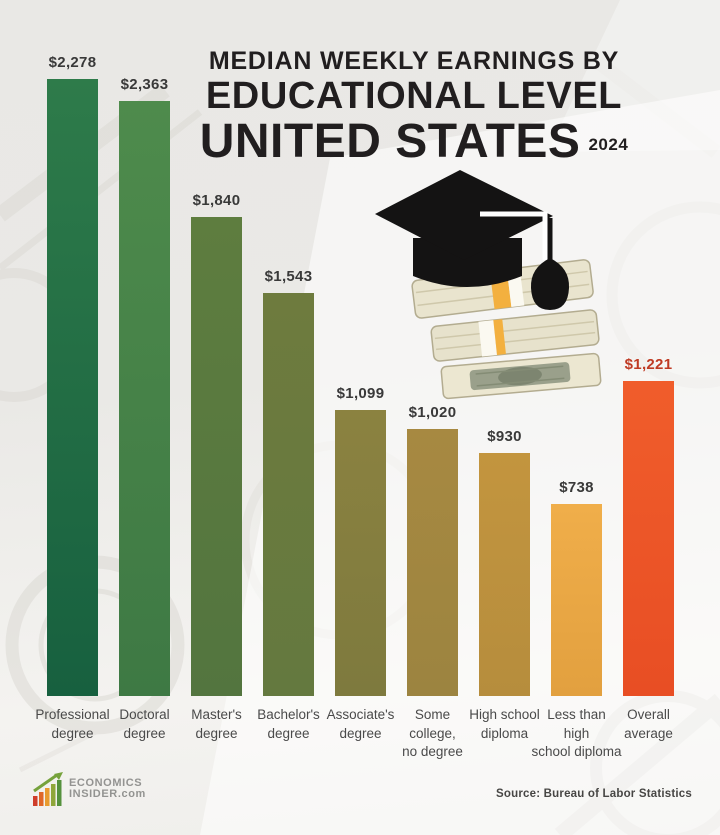 Image resolution: width=720 pixels, height=835 pixels. Describe the element at coordinates (414, 61) in the screenshot. I see `title-line-1: MEDIAN WEEKLY EARNINGS BY` at that location.